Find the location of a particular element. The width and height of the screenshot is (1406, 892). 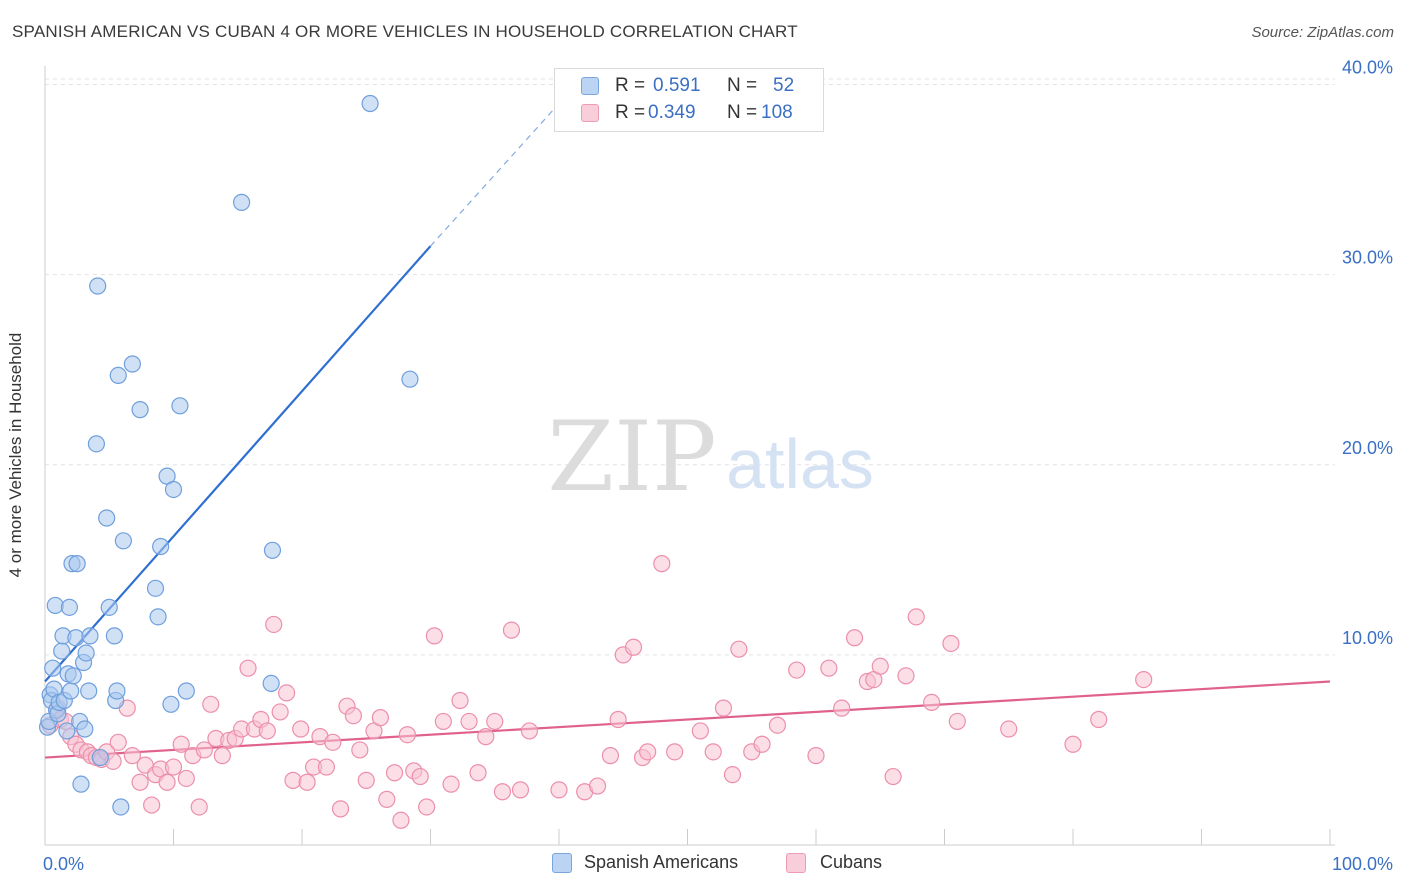

legend-label: Cubans is located at coordinates (851, 862).